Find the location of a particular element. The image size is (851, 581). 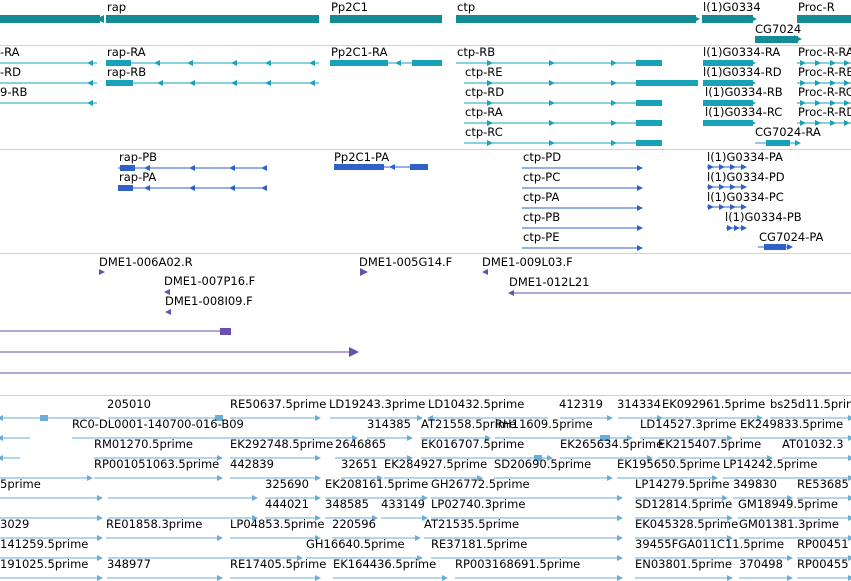

est-label: 349830 is located at coordinates (755, 484).